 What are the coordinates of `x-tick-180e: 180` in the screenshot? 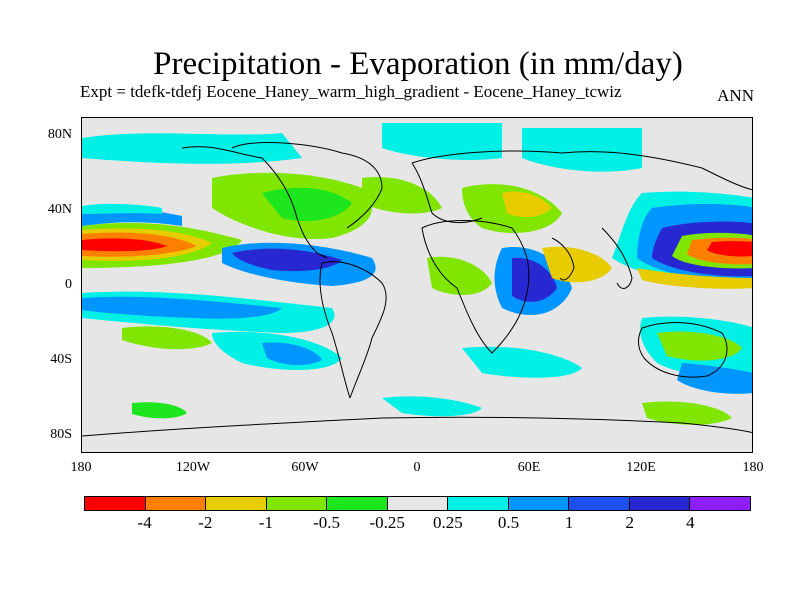 It's located at (753, 467).